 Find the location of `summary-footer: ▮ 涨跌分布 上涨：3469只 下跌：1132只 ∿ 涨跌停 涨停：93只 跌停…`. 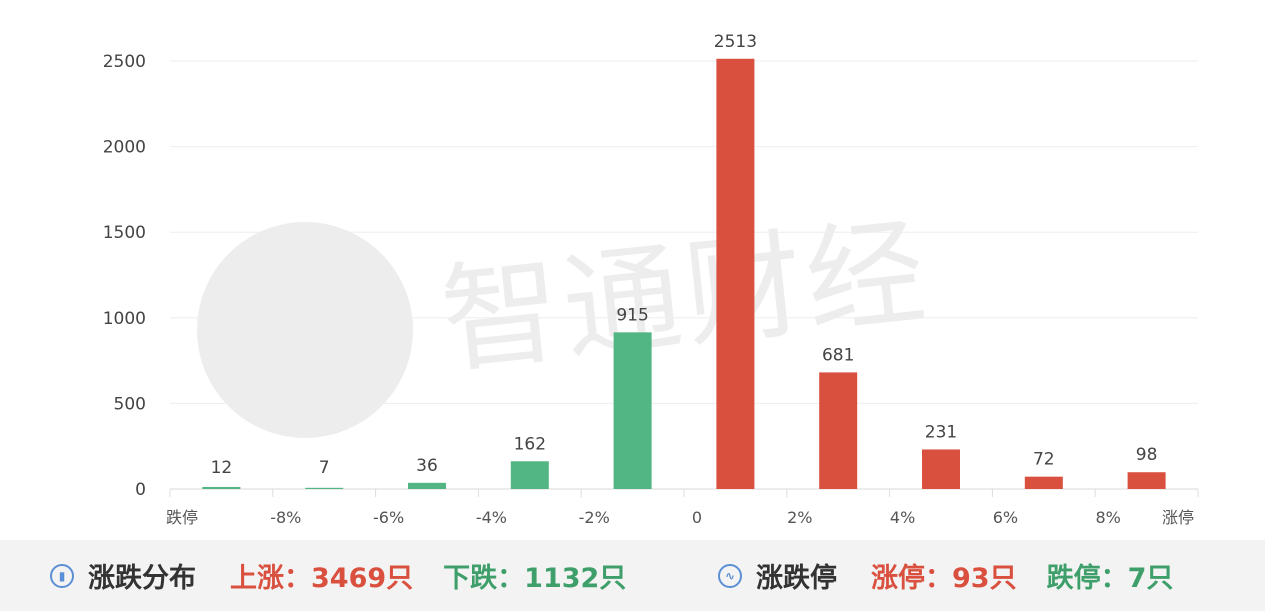

summary-footer: ▮ 涨跌分布 上涨：3469只 下跌：1132只 ∿ 涨跌停 涨停：93只 跌停… is located at coordinates (632, 575).